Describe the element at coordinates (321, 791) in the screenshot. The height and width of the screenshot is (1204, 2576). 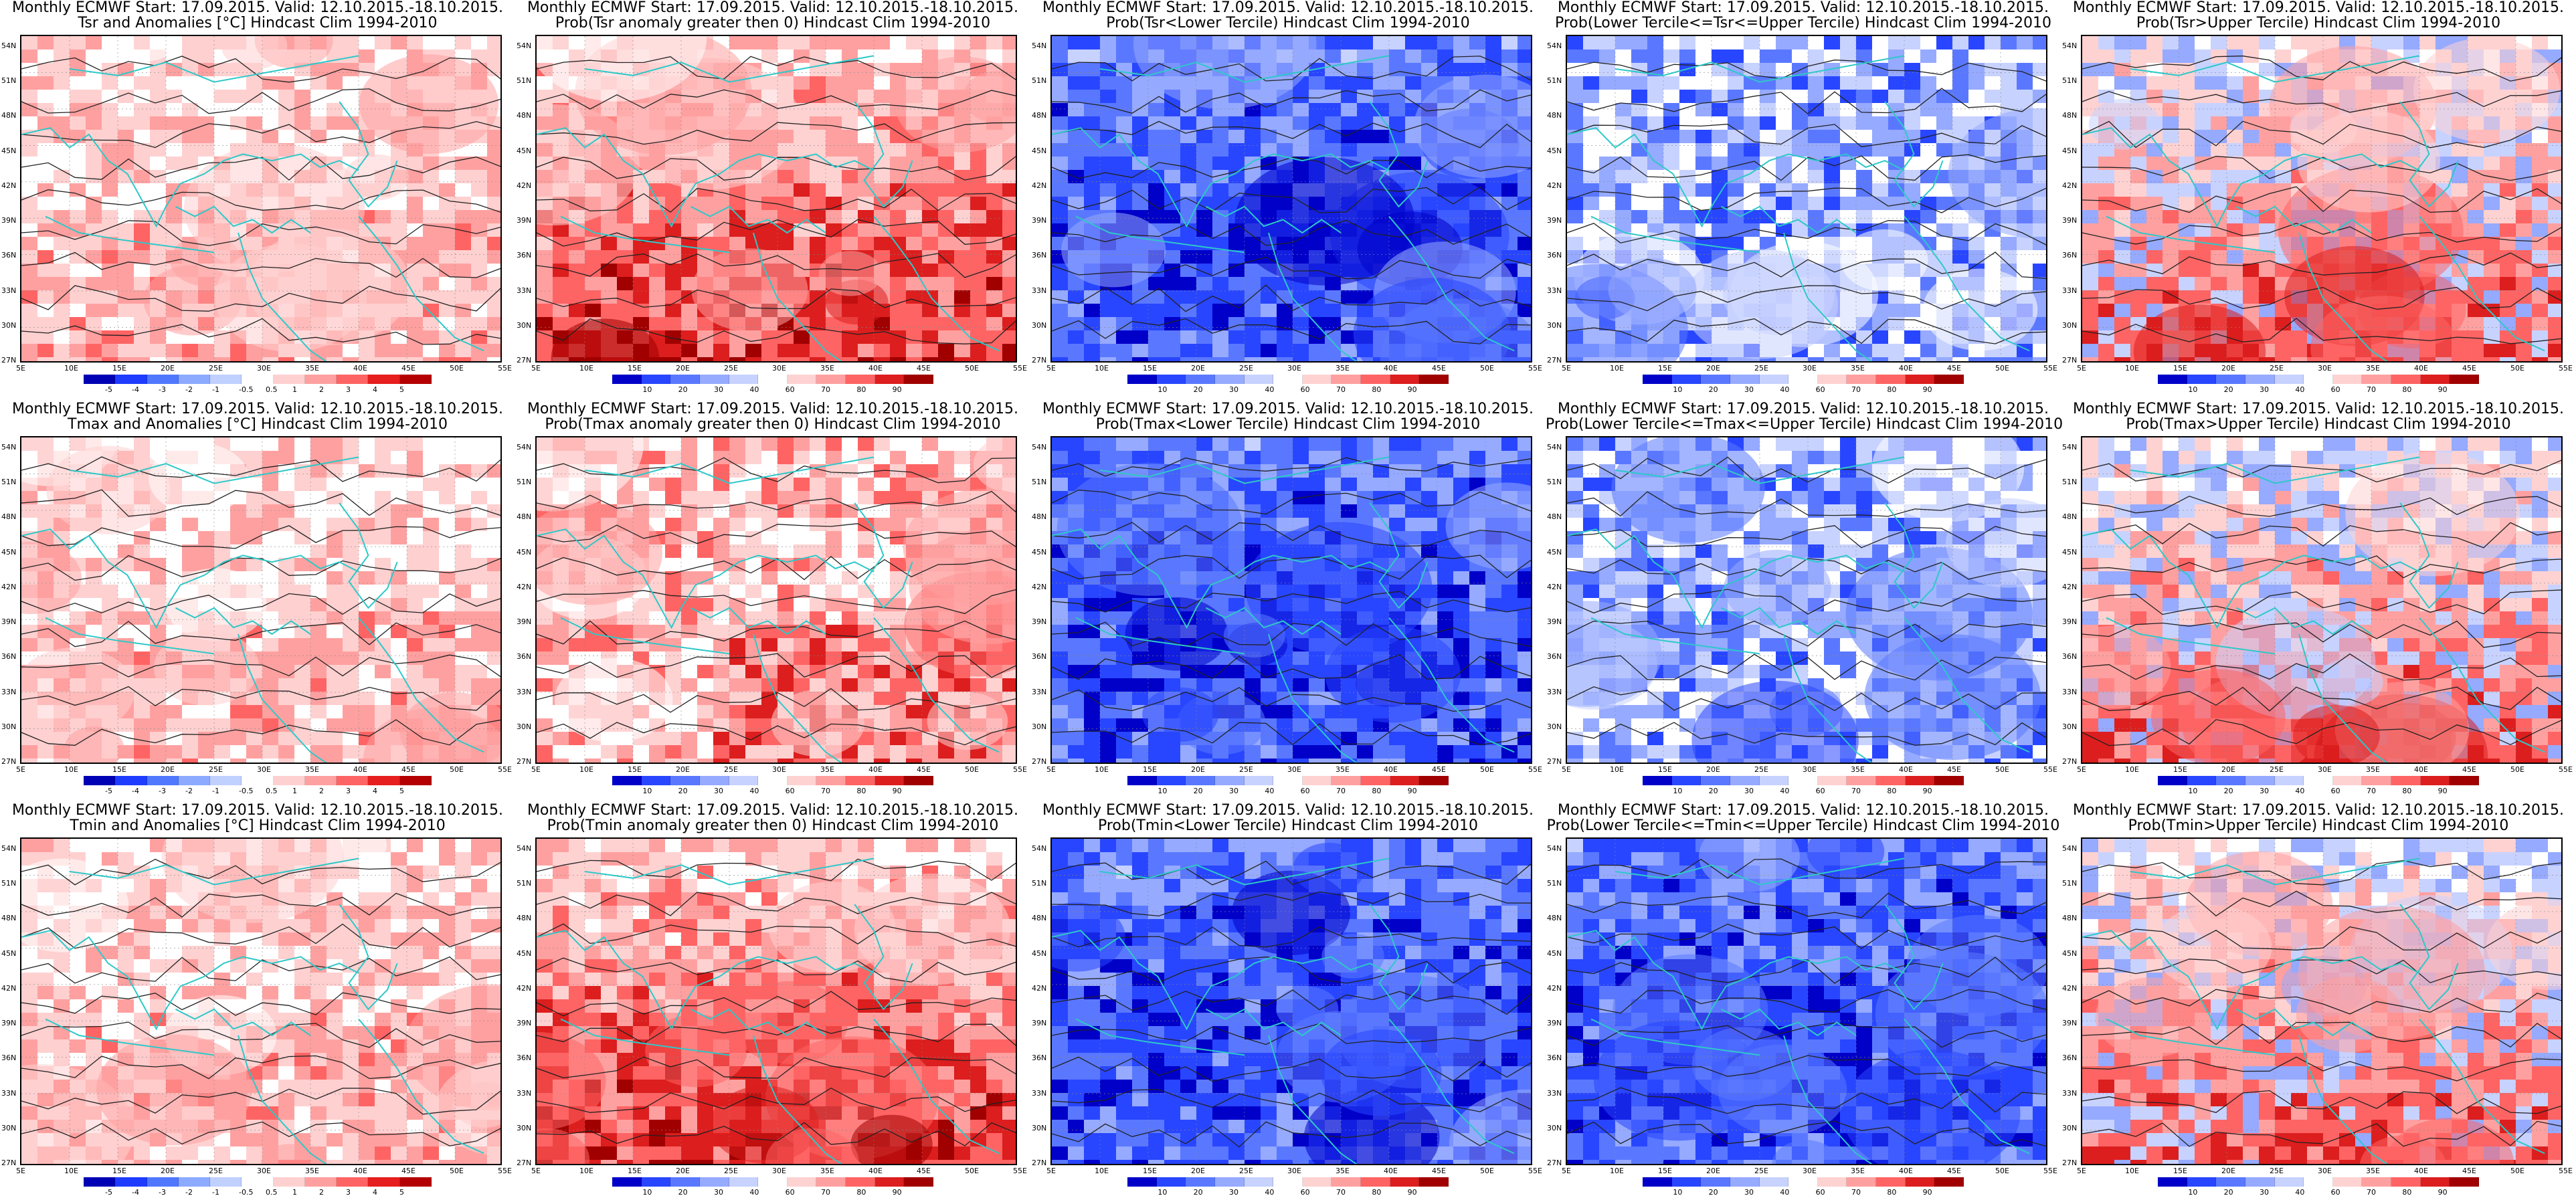
I see `colorbar-tick-label: 2` at that location.